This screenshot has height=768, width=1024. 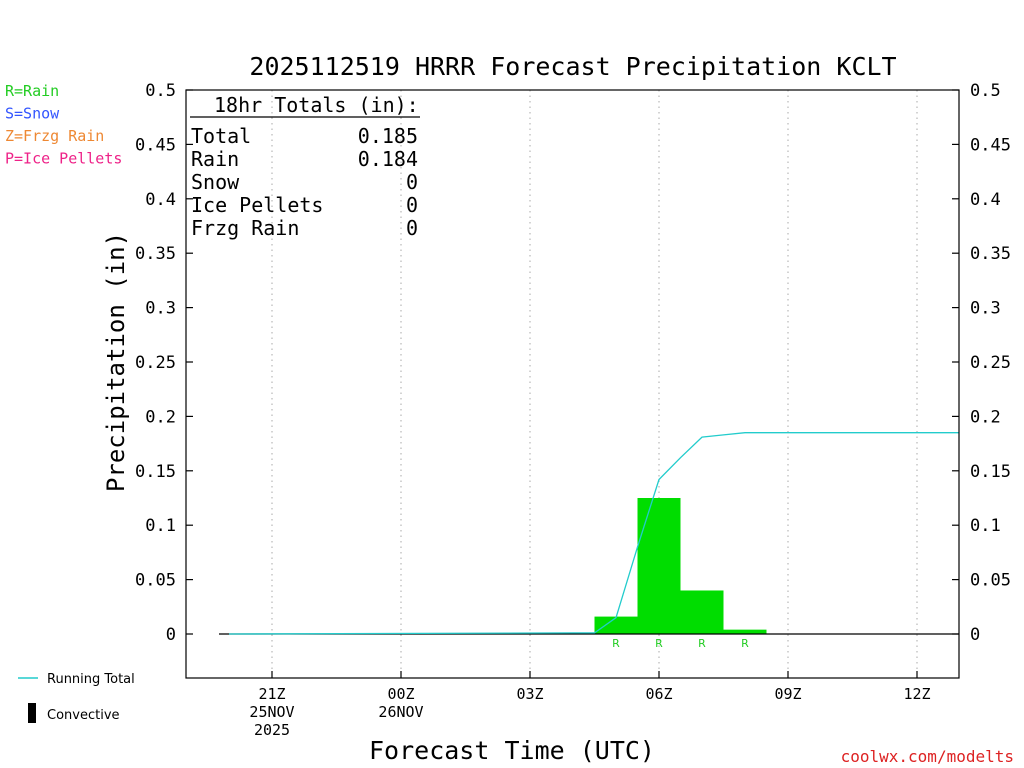 What do you see at coordinates (512, 750) in the screenshot?
I see `x-axis-label: Forecast Time (UTC)` at bounding box center [512, 750].